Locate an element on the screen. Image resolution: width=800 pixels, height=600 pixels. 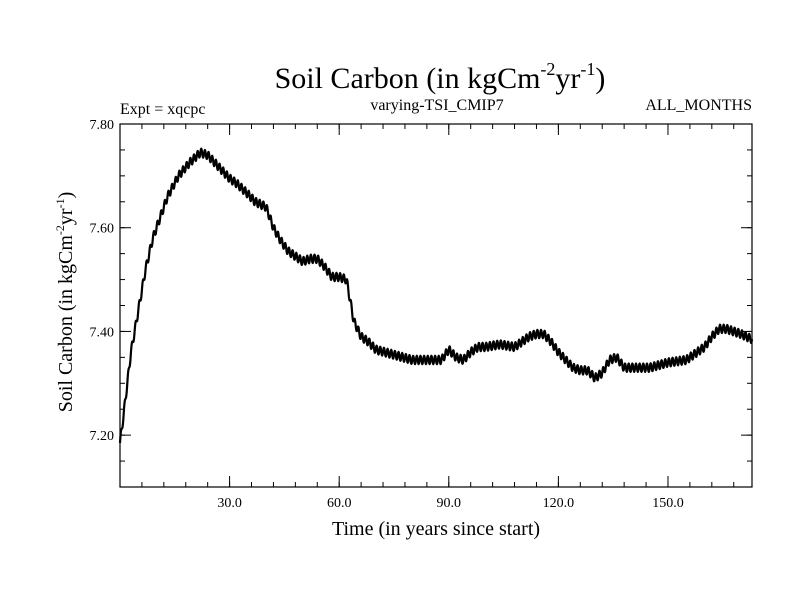
y-axis-label-end: ) is located at coordinates (66, 195).